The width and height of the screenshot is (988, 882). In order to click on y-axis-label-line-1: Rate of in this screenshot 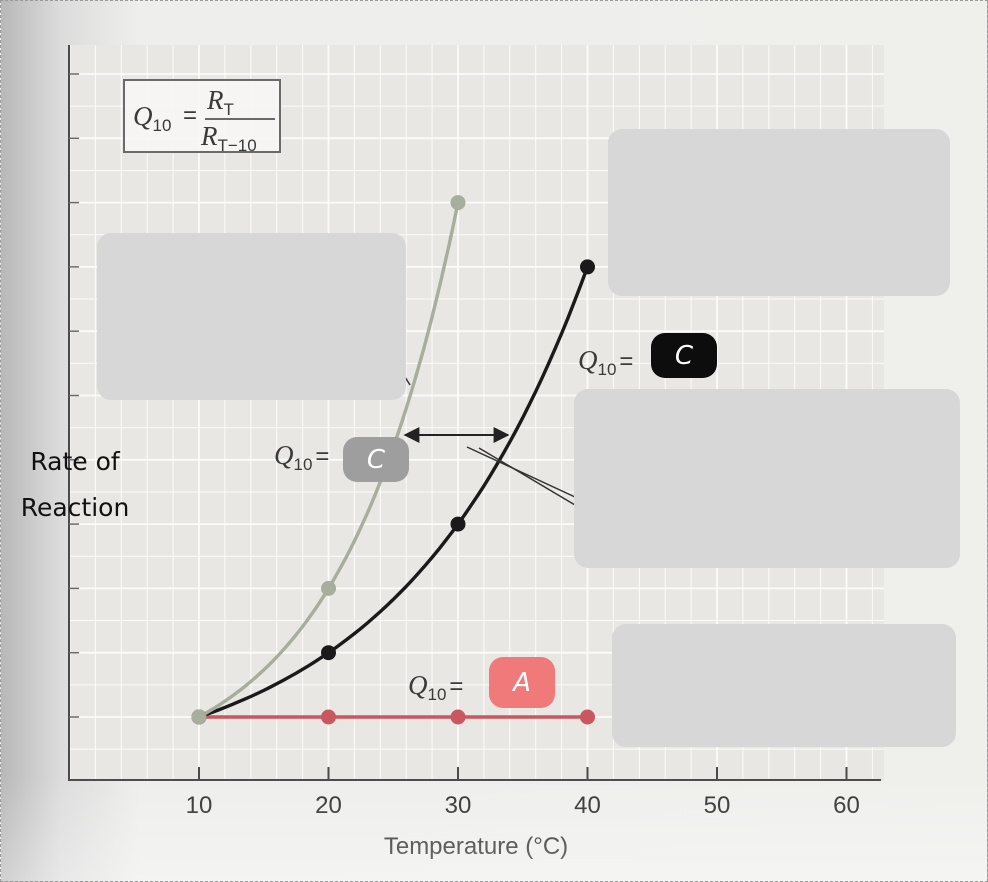, I will do `click(75, 461)`.